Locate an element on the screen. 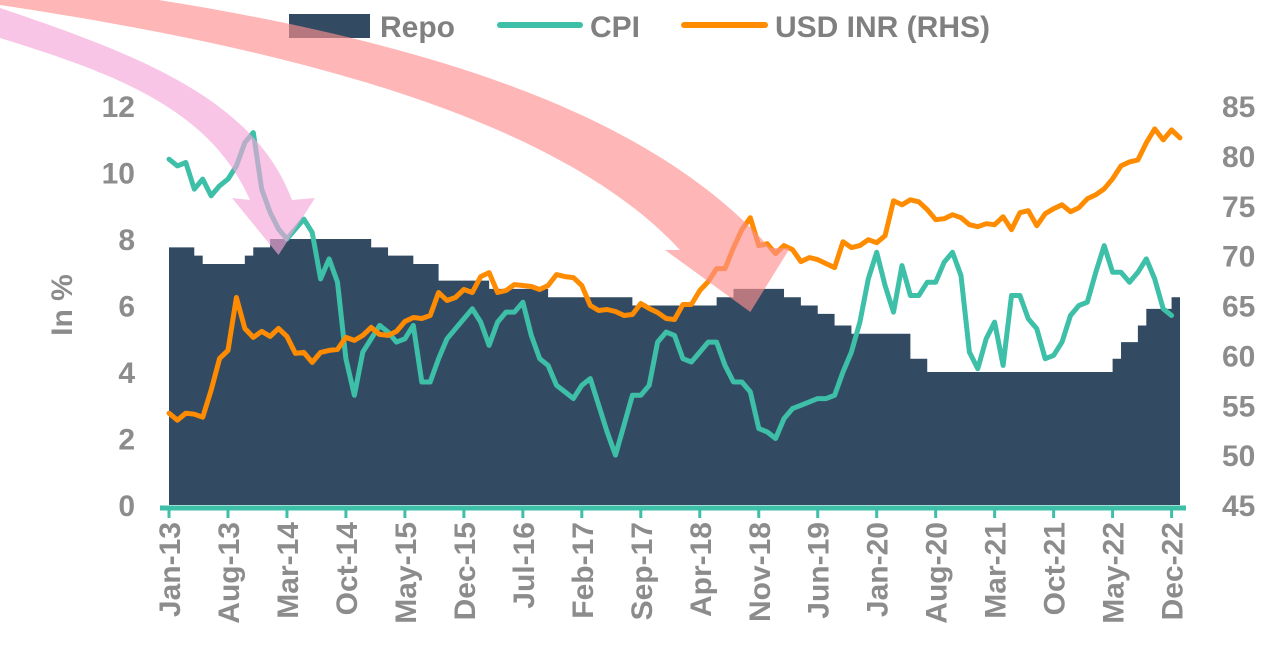 The image size is (1270, 664). annotation-arrow-pink is located at coordinates (157, 131).